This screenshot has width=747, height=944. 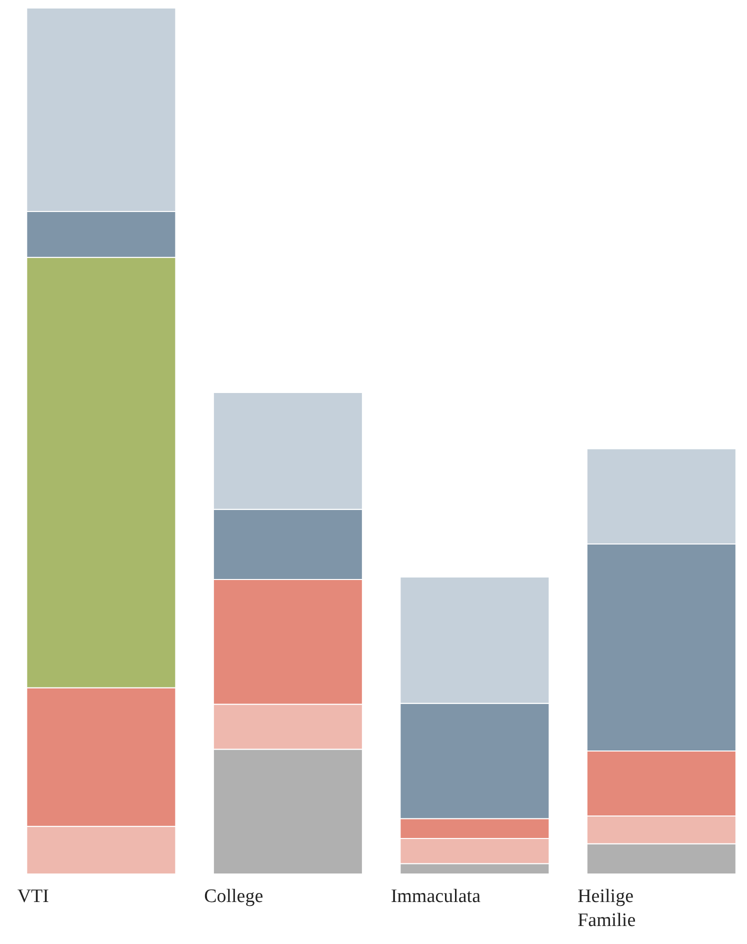 I want to click on x-tick-label: VTI, so click(x=33, y=896).